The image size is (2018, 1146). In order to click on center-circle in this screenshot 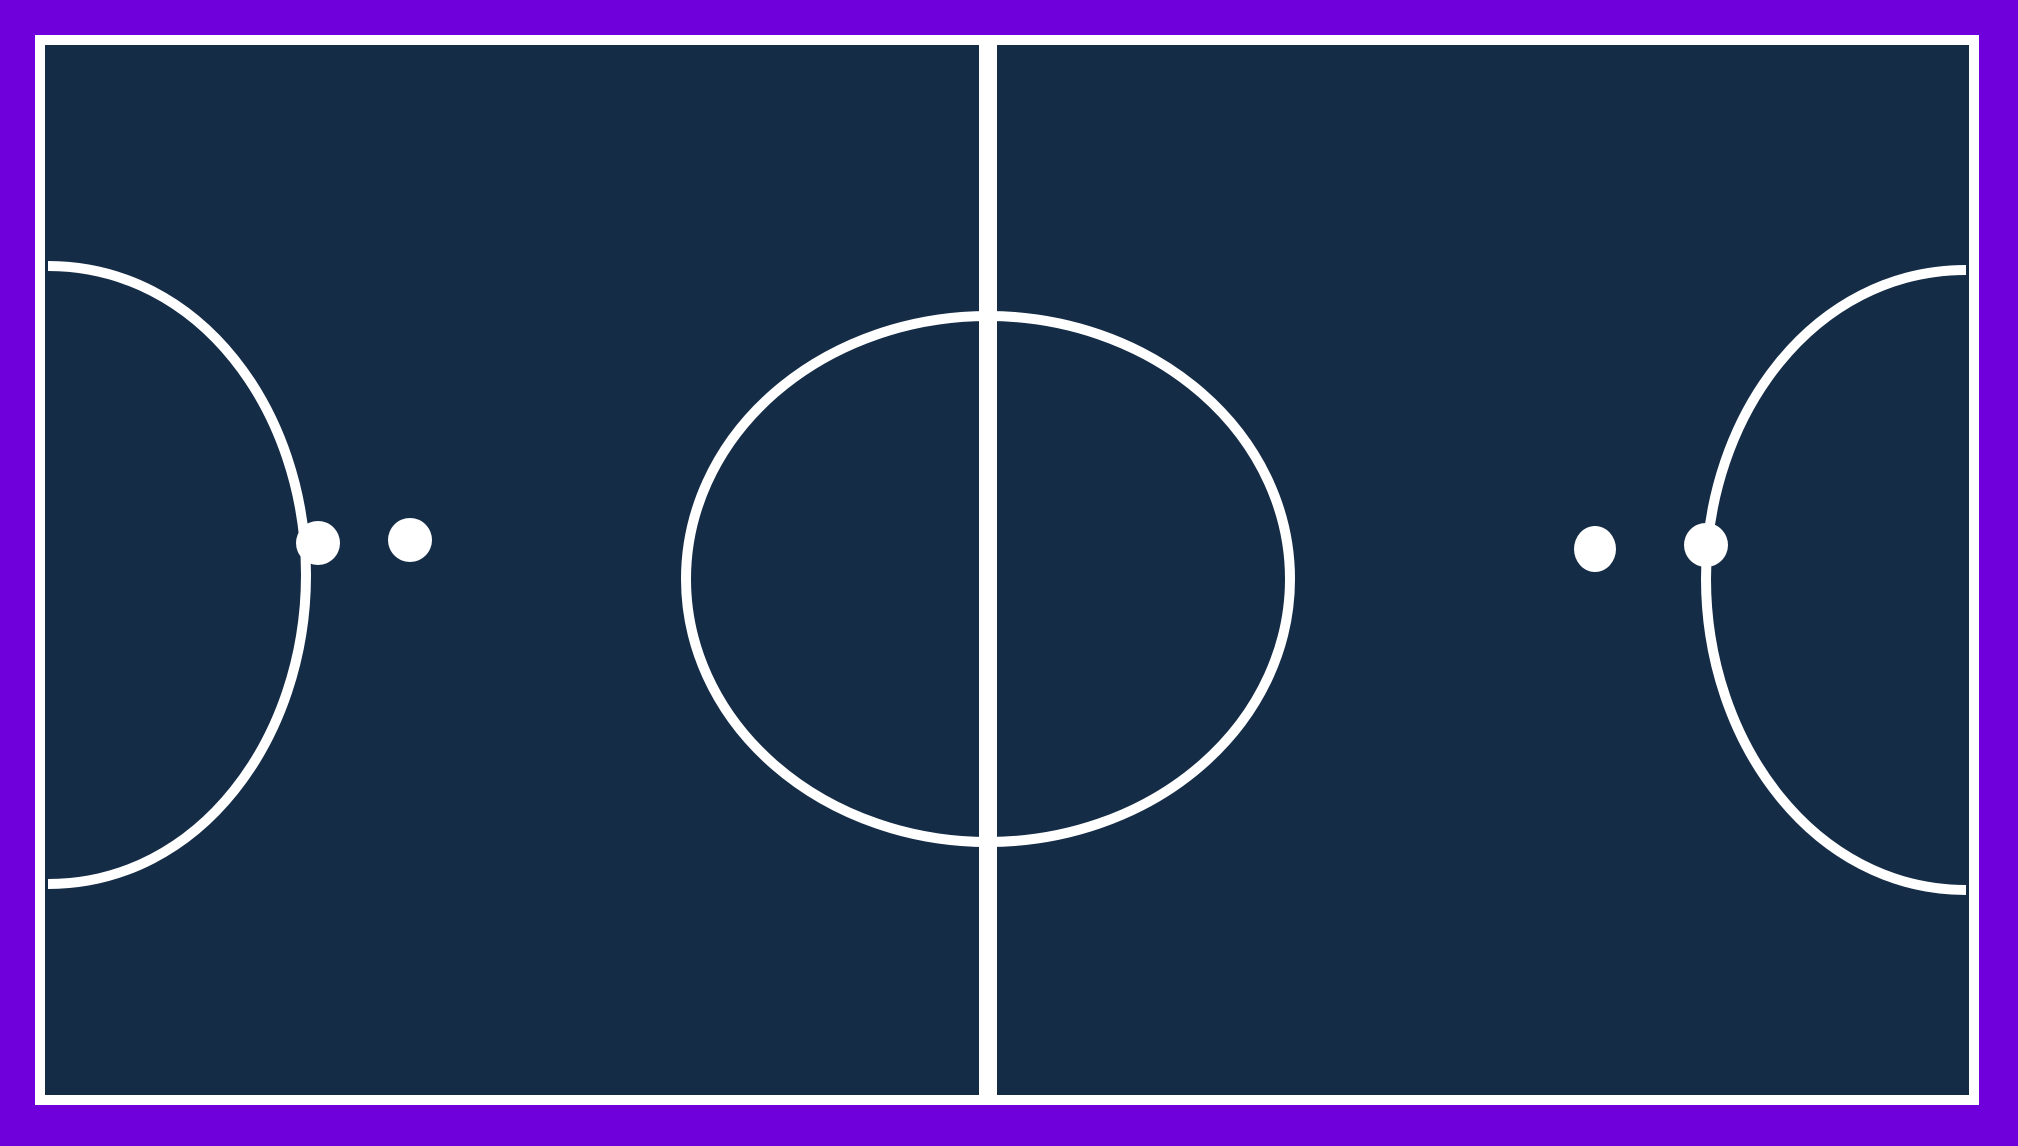, I will do `click(988, 579)`.